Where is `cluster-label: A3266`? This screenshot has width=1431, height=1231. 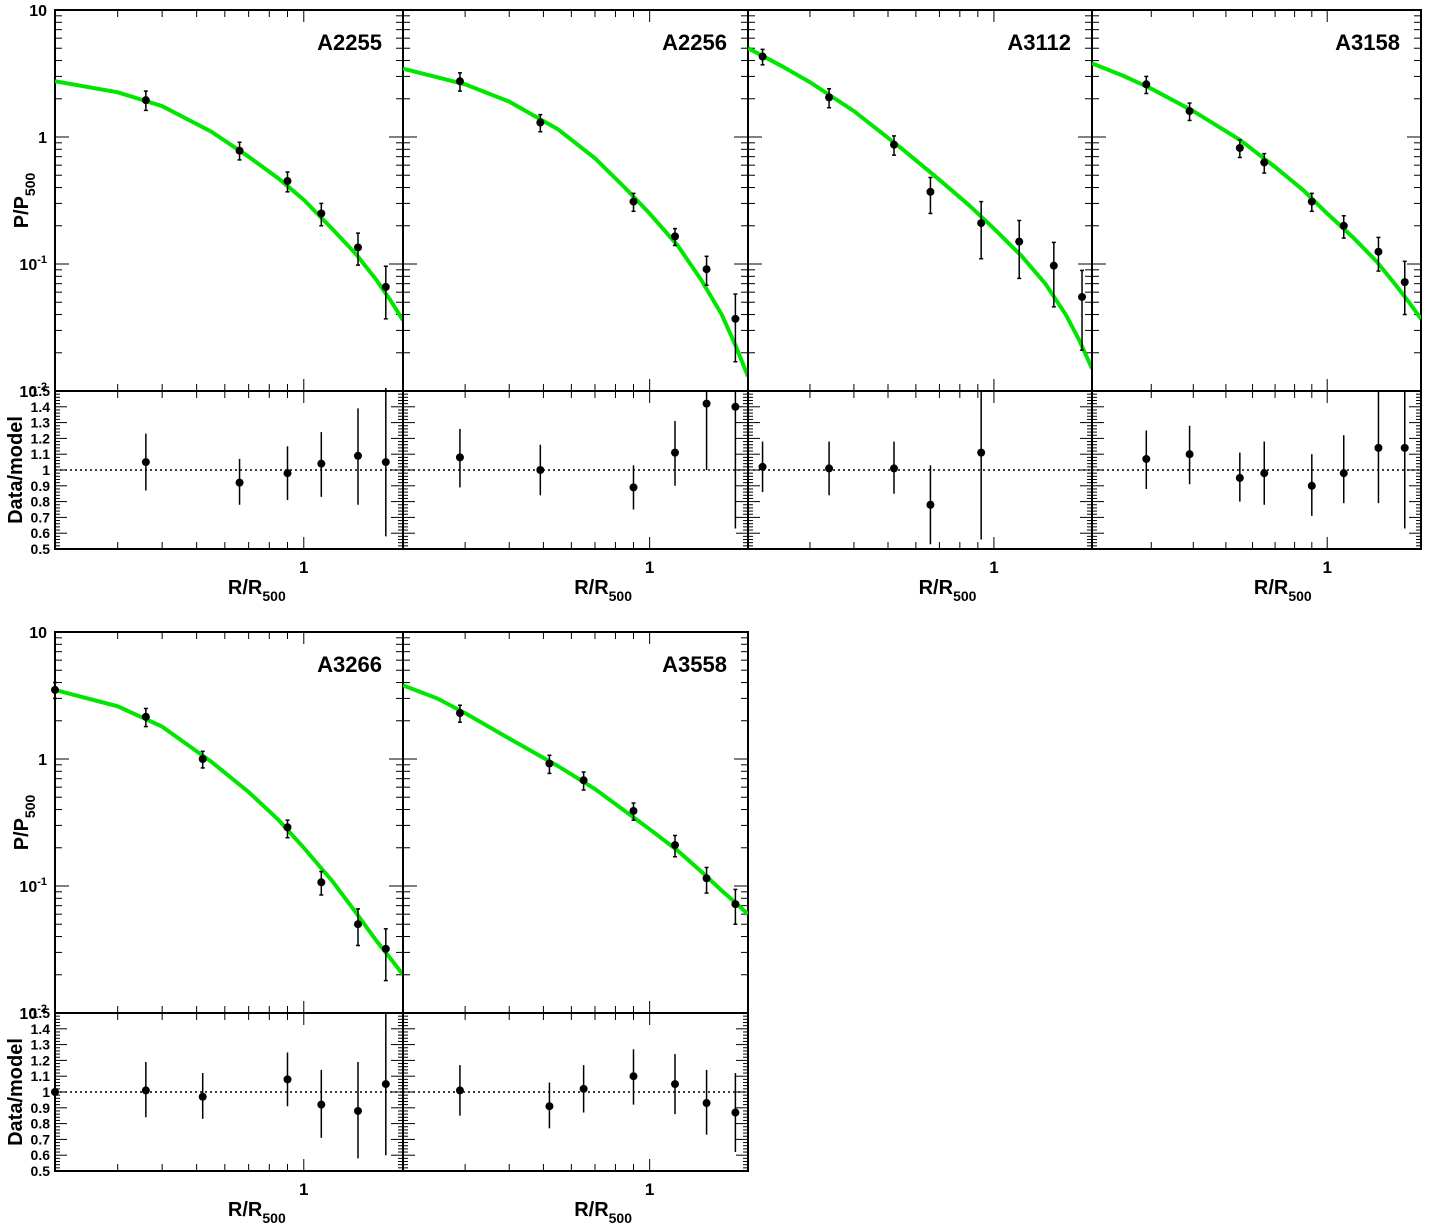
cluster-label: A3266 is located at coordinates (349, 664).